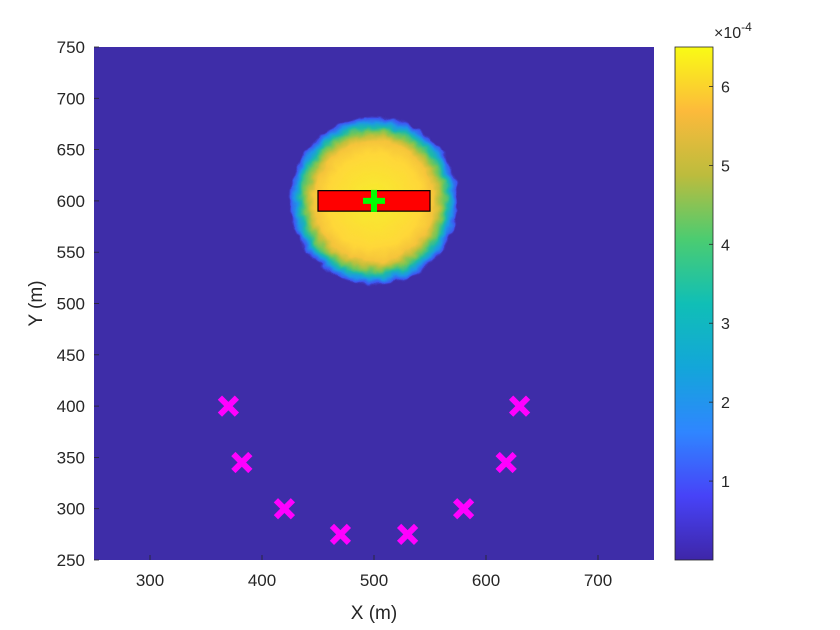 Image resolution: width=840 pixels, height=630 pixels. I want to click on y-tick-label: 700, so click(71, 98).